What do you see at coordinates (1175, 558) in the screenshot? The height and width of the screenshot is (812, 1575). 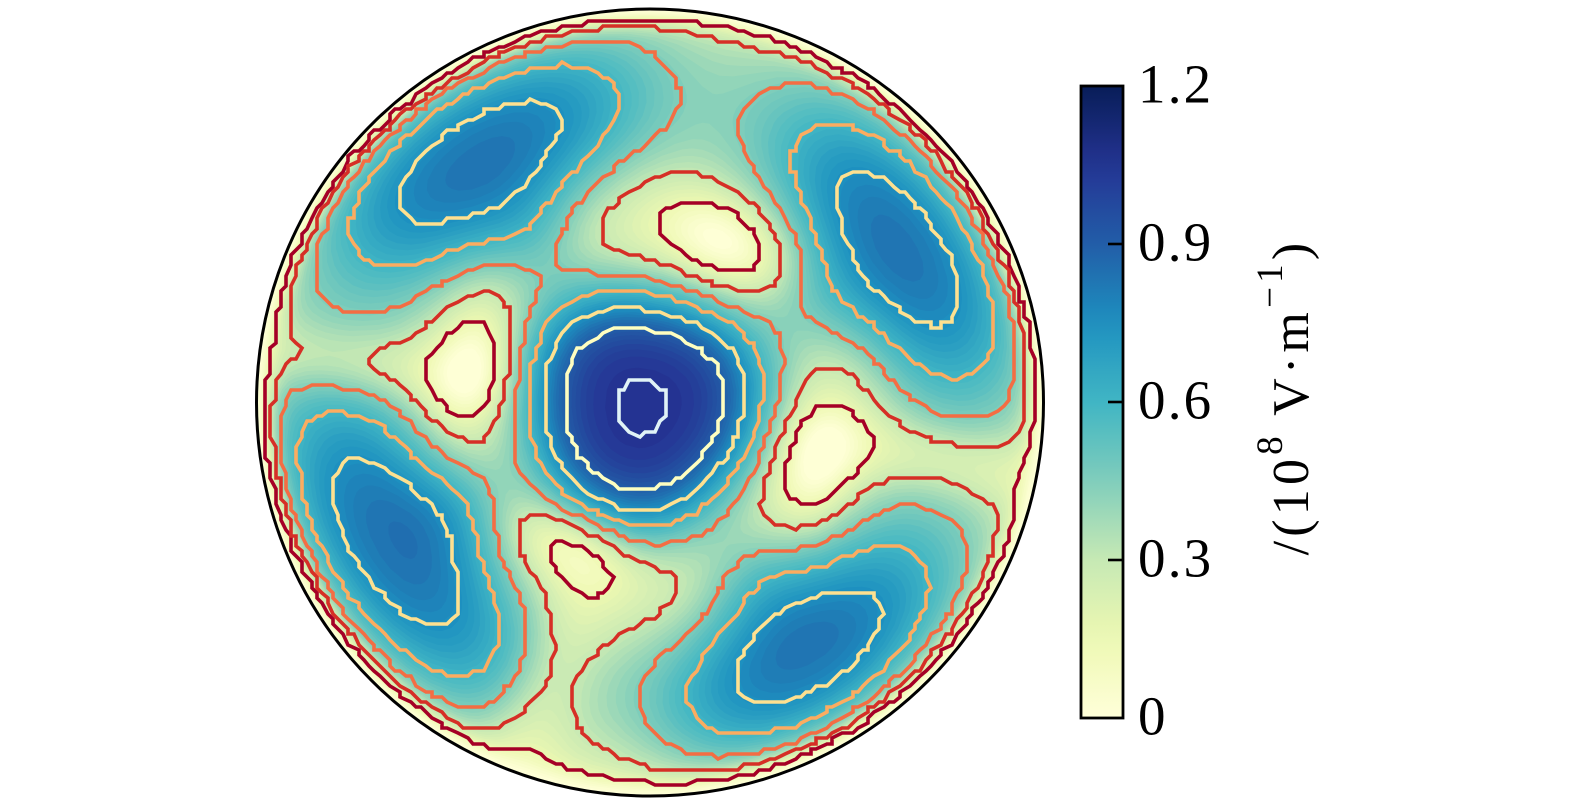 I see `svg-text: 0.3` at bounding box center [1175, 558].